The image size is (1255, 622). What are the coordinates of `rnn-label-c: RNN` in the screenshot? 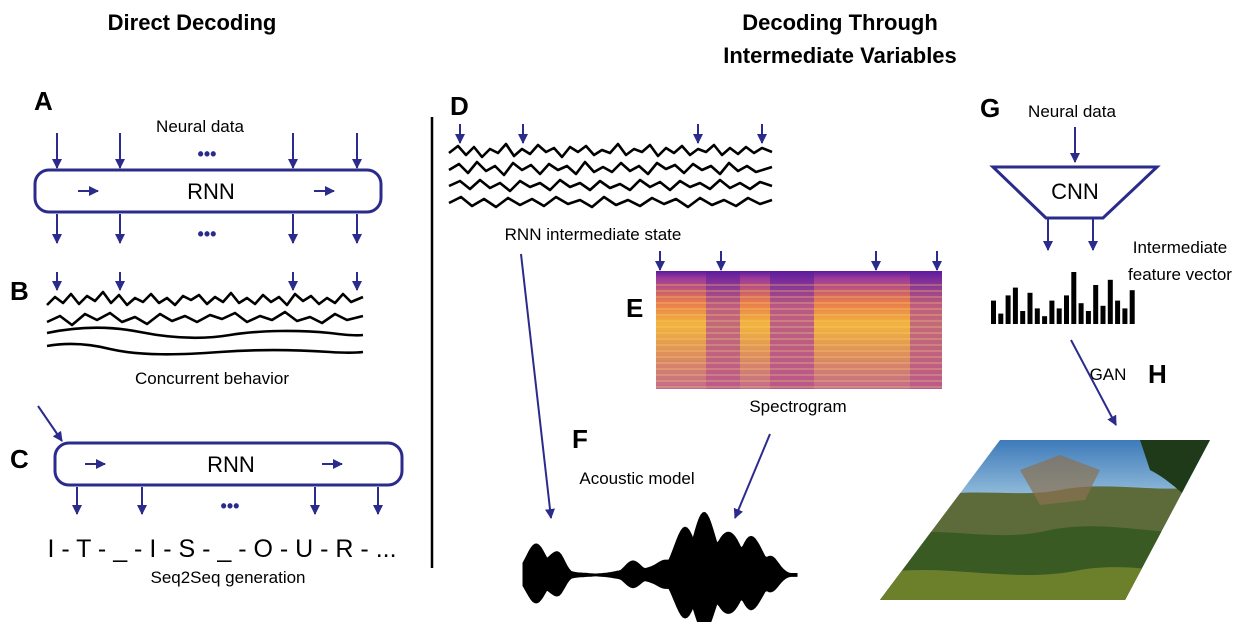 It's located at (231, 464).